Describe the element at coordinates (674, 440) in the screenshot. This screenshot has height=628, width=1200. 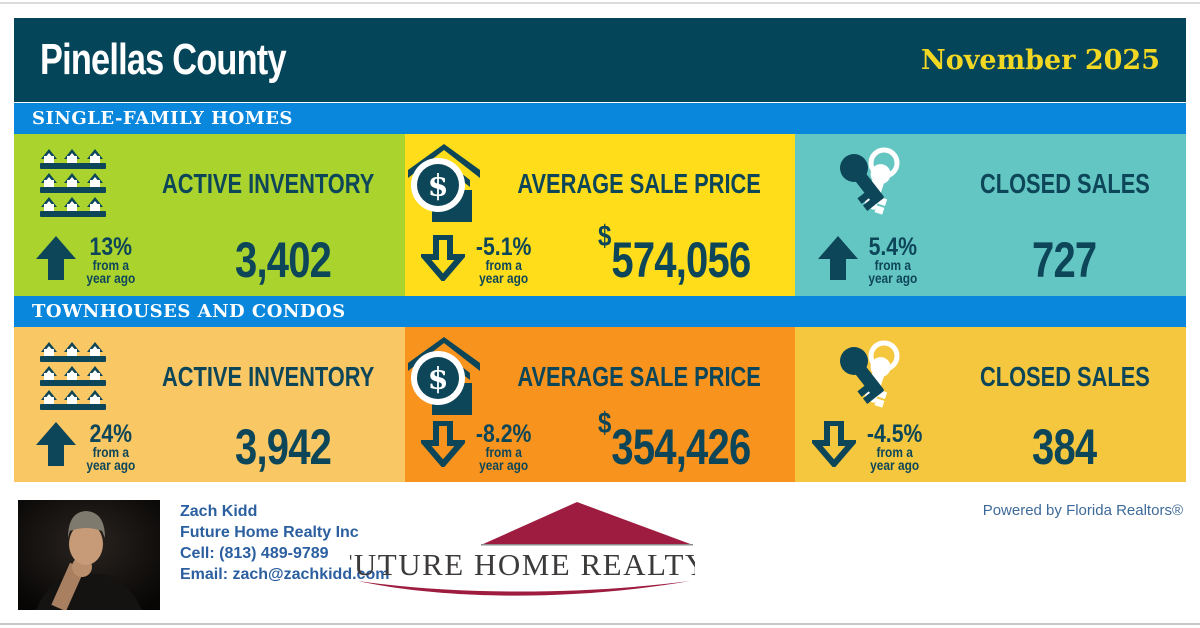
I see `stat-value: $354,426` at that location.